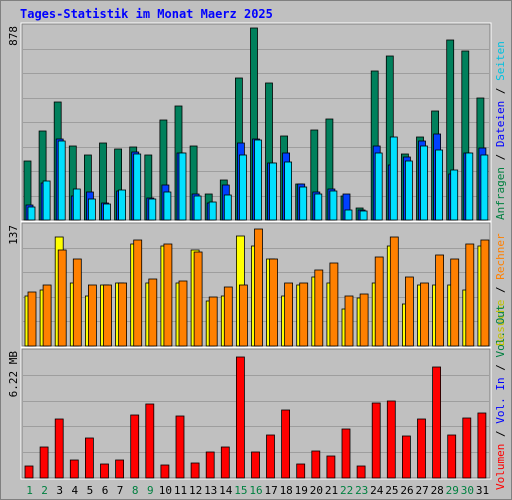 Image resolution: width=512 pixels, height=500 pixels. I want to click on x-tick-day-22: 22, so click(346, 490).